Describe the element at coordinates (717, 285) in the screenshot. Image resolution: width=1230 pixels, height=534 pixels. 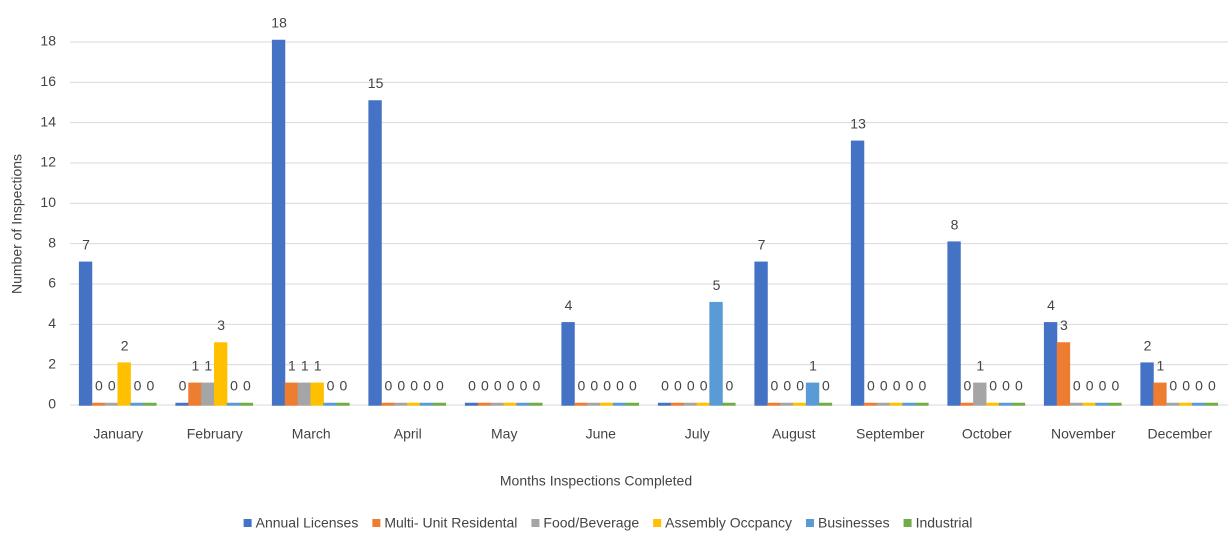
I see `data-label: 5` at that location.